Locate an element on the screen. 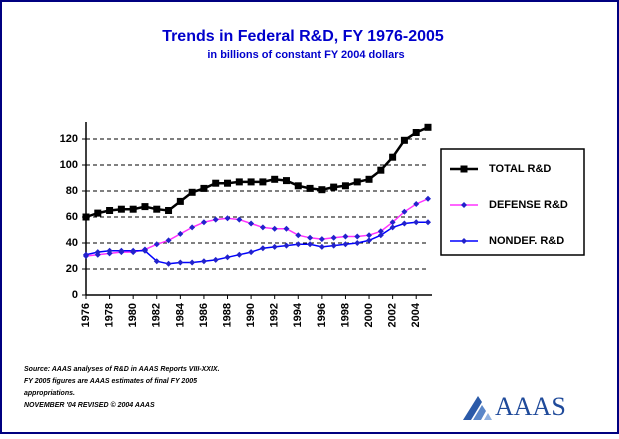 Image resolution: width=619 pixels, height=439 pixels. x-tick-label: 1984 is located at coordinates (180, 314).